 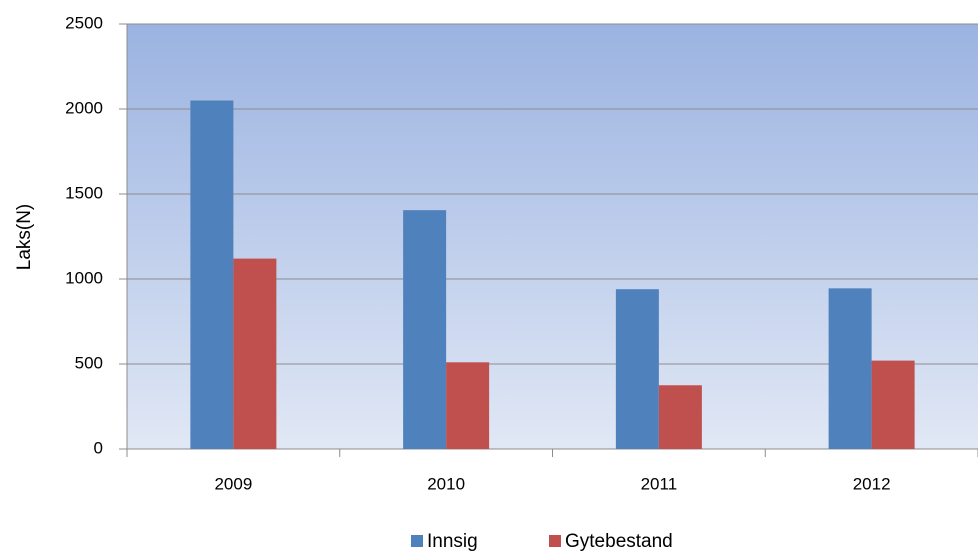 What do you see at coordinates (659, 483) in the screenshot?
I see `x-tick-label: 2011` at bounding box center [659, 483].